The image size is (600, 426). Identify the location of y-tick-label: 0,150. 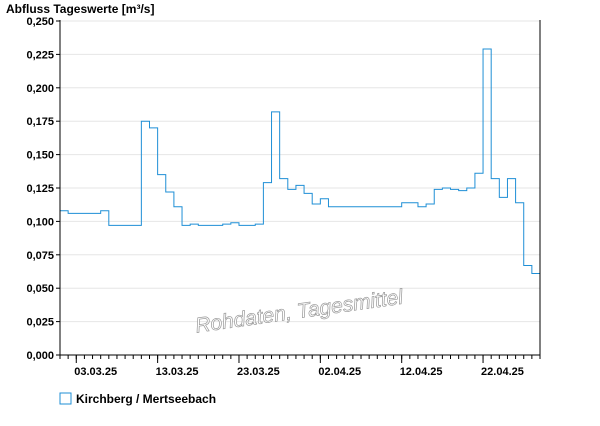
(40, 156).